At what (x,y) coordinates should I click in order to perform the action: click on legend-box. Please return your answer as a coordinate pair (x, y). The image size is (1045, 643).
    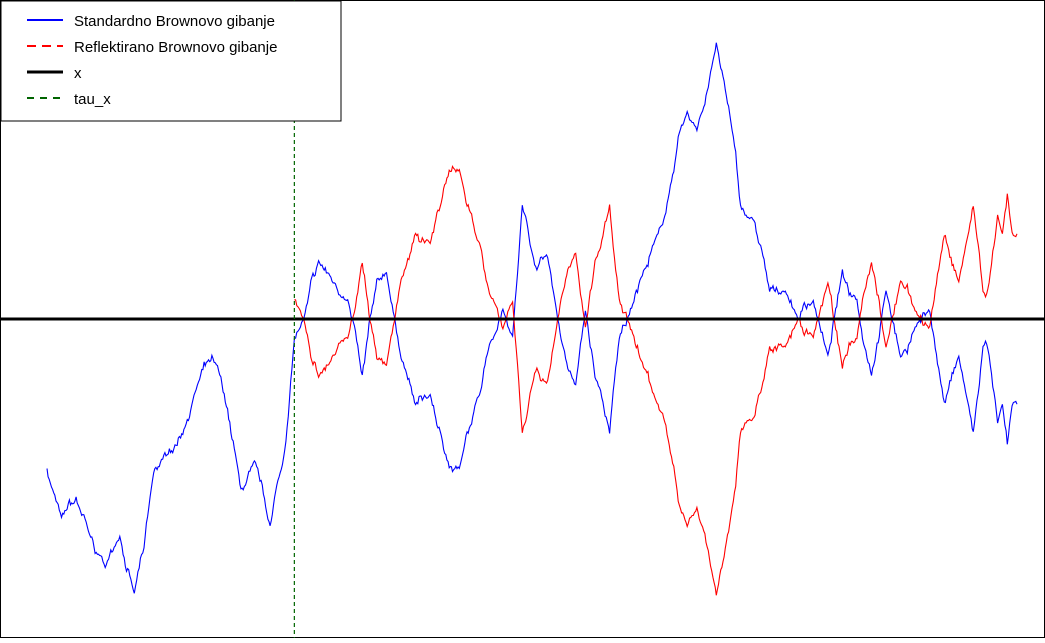
    Looking at the image, I should click on (171, 61).